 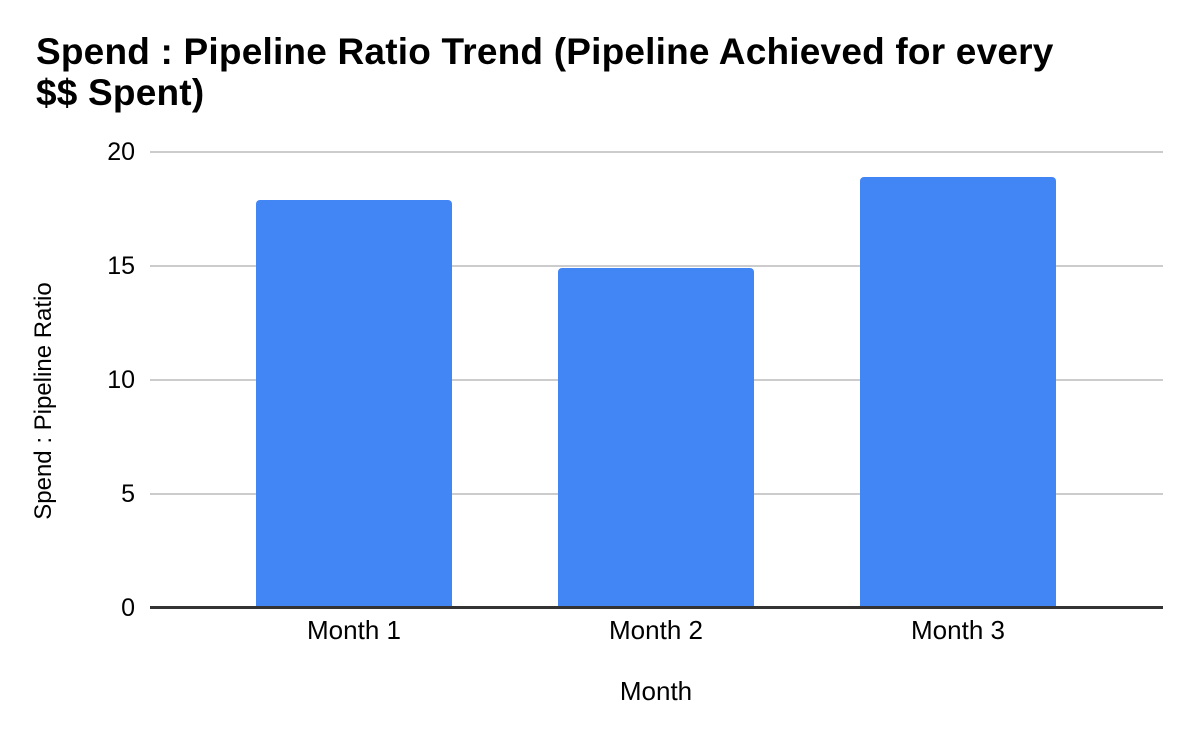 I want to click on y-tick-label-15: 15, so click(x=121, y=266).